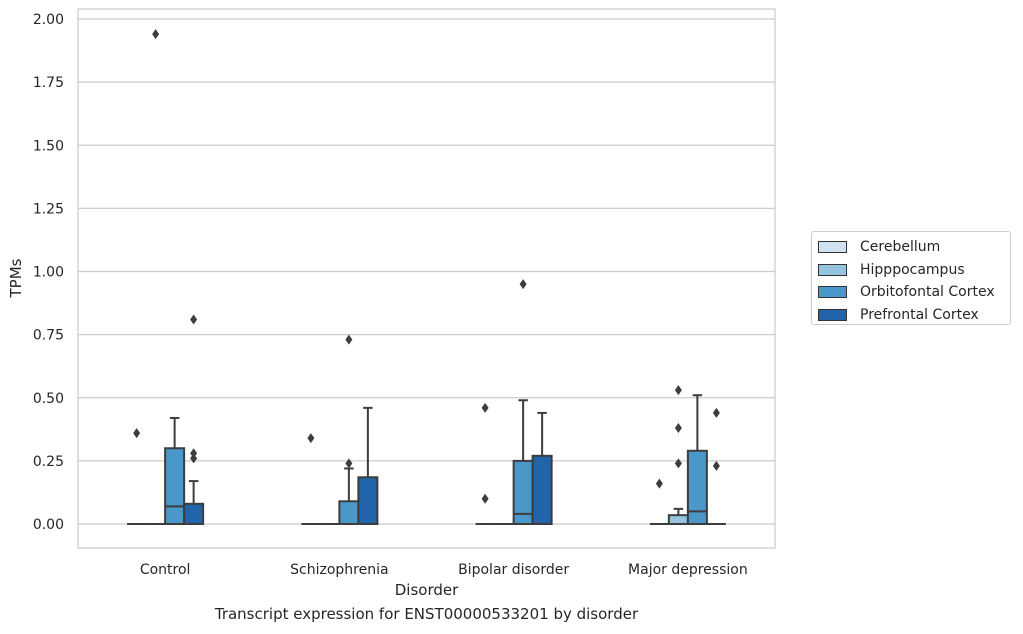 Image resolution: width=1023 pixels, height=634 pixels. What do you see at coordinates (48, 336) in the screenshot?
I see `y-tick-label: 0.75` at bounding box center [48, 336].